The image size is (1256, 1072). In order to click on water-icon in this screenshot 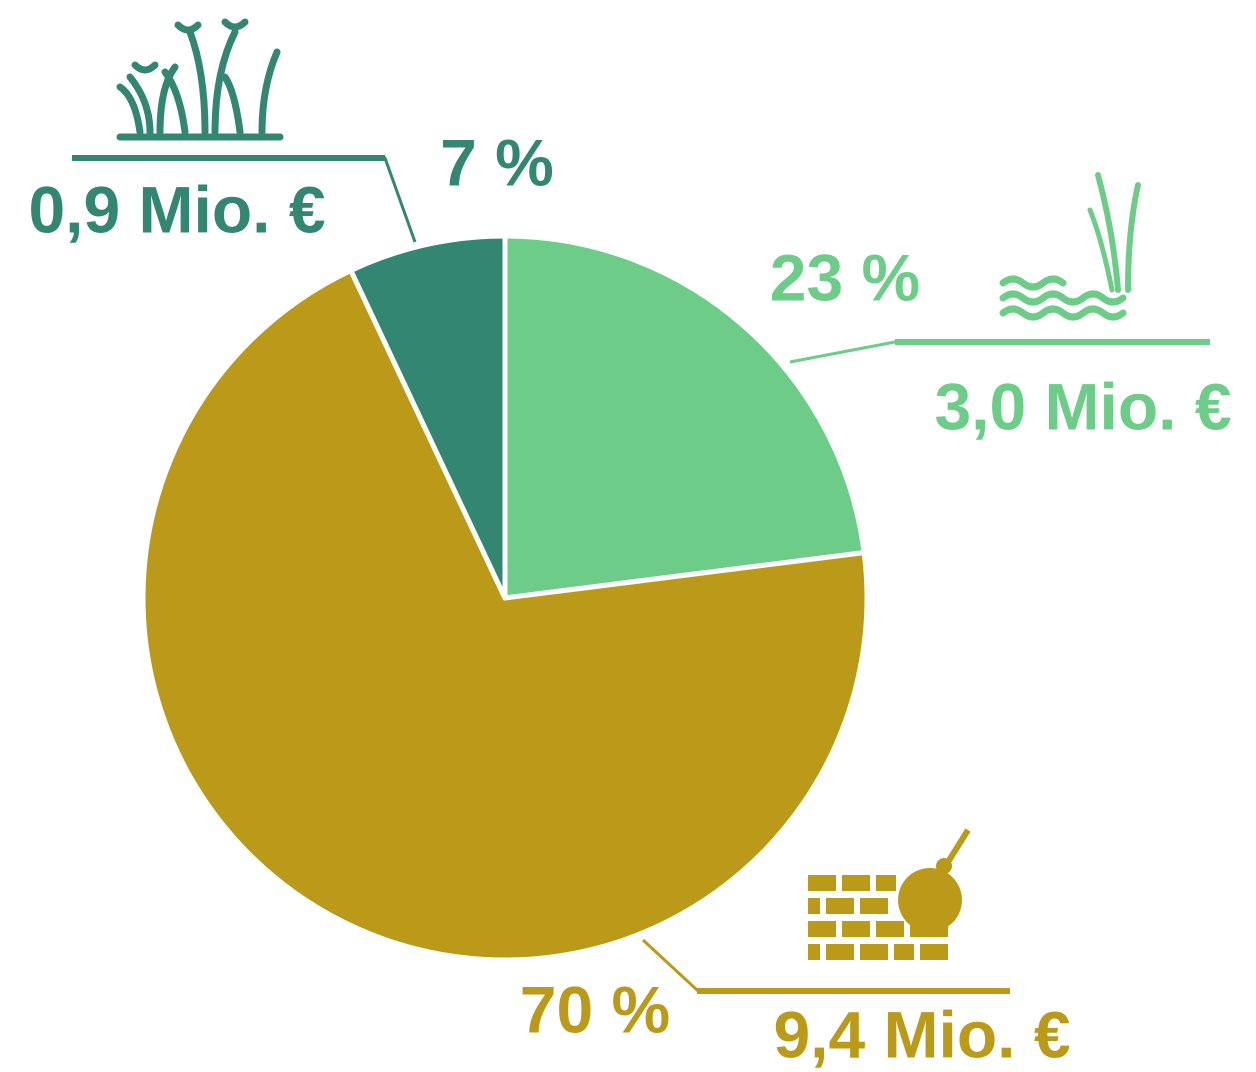, I will do `click(1070, 246)`.